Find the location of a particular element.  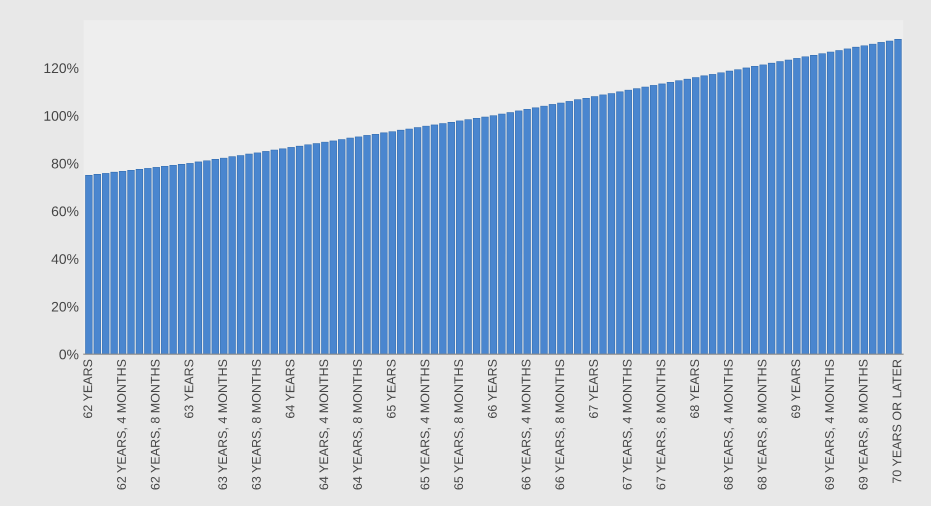

x-tick-label: 69 YEARS is located at coordinates (795, 389).